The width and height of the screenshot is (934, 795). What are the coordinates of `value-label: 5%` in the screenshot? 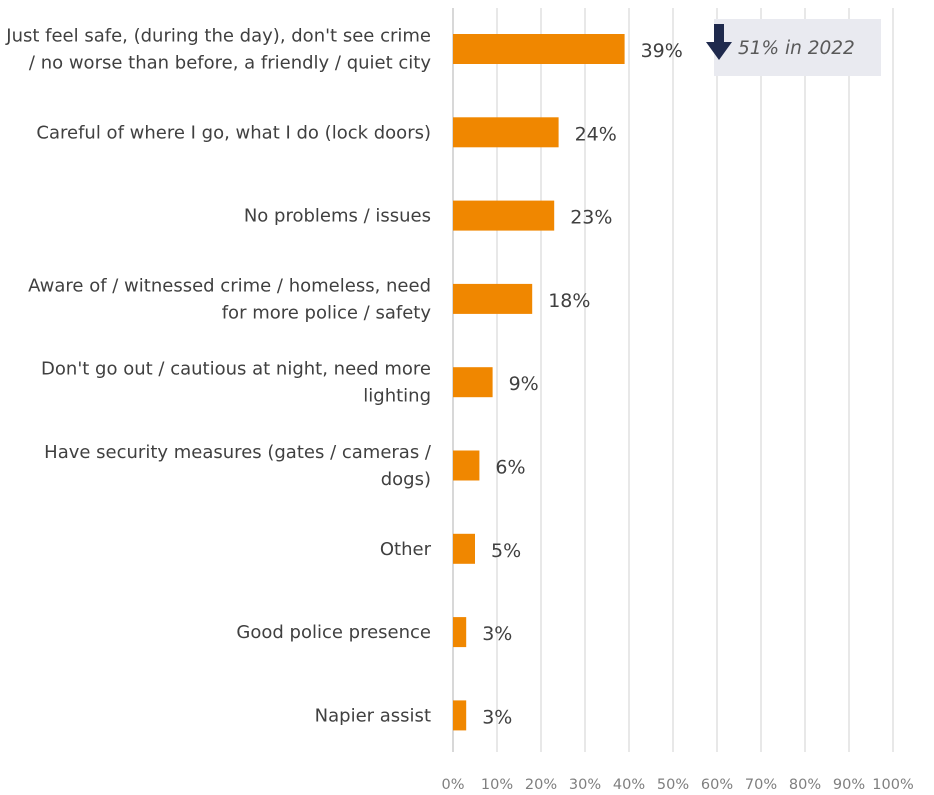 It's located at (506, 551).